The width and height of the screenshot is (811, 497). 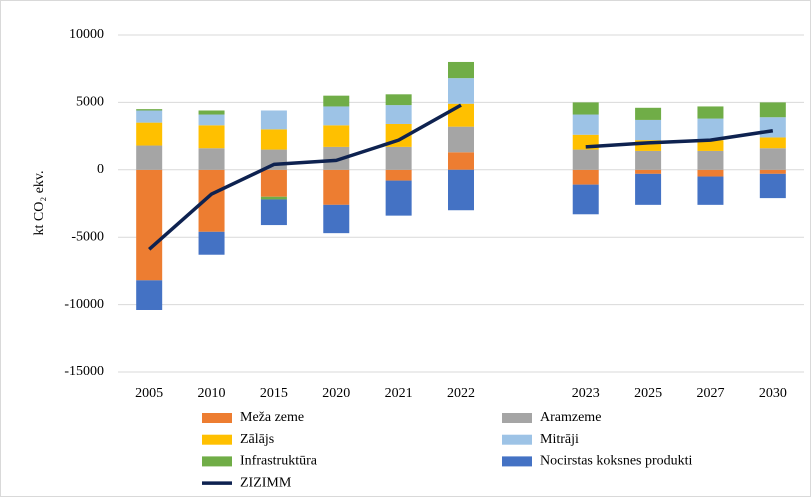 I want to click on x-tick-label: 2020, so click(x=336, y=393).